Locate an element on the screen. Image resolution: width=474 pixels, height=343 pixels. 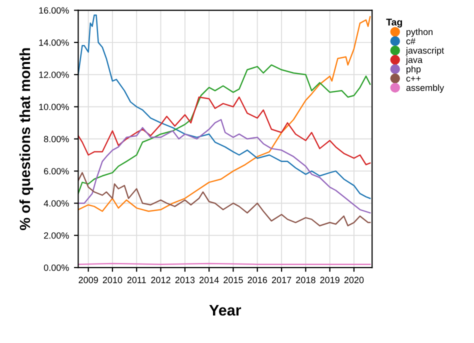
legend-label: php is located at coordinates (413, 70).